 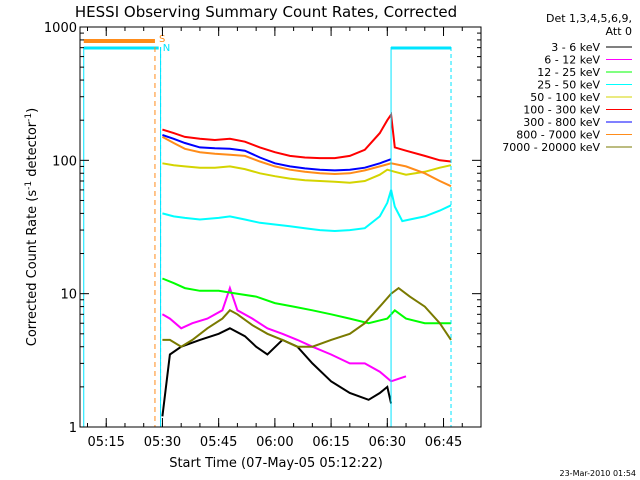 I want to click on x-tick-label-1: 05:30, so click(x=162, y=442).